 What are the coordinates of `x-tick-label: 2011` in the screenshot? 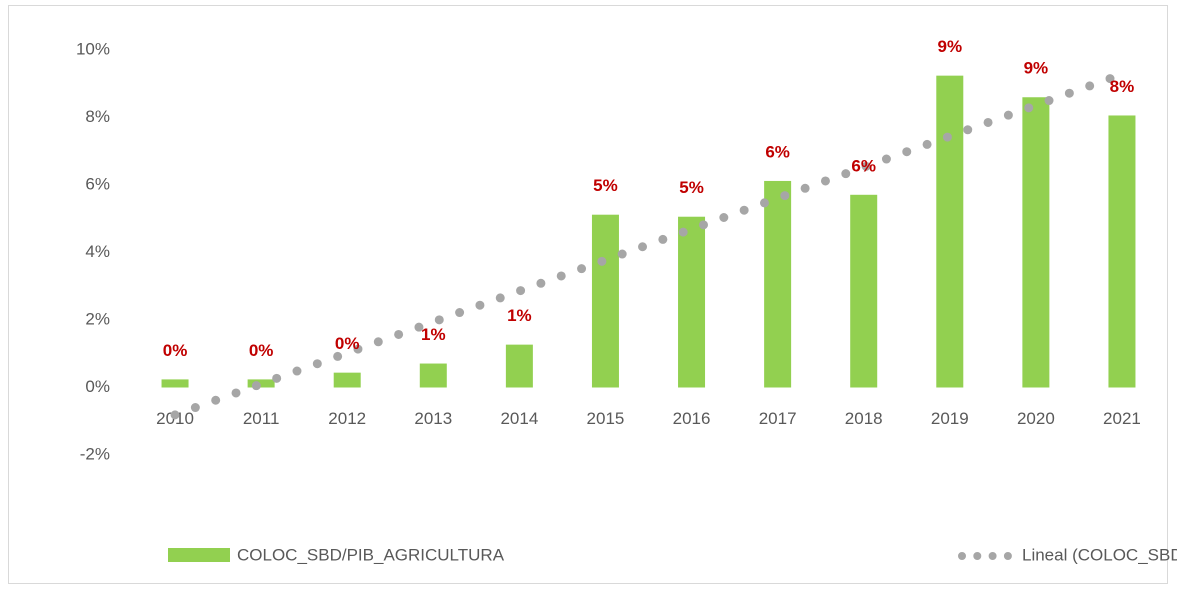 It's located at (261, 418).